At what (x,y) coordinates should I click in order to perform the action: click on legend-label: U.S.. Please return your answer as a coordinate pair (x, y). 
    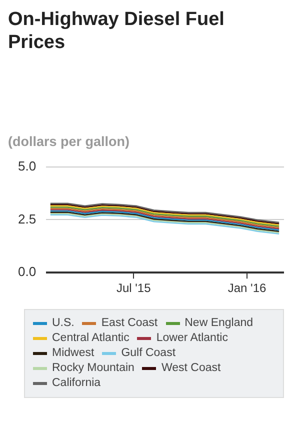
    Looking at the image, I should click on (63, 323).